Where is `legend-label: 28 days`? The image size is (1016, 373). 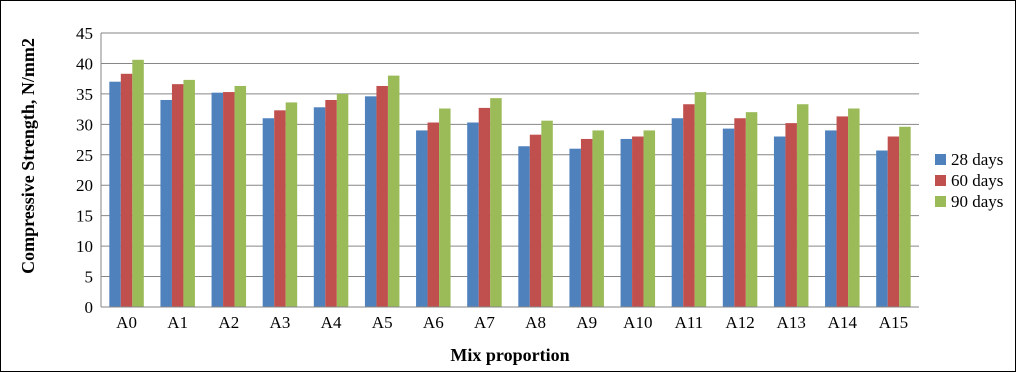 legend-label: 28 days is located at coordinates (977, 159).